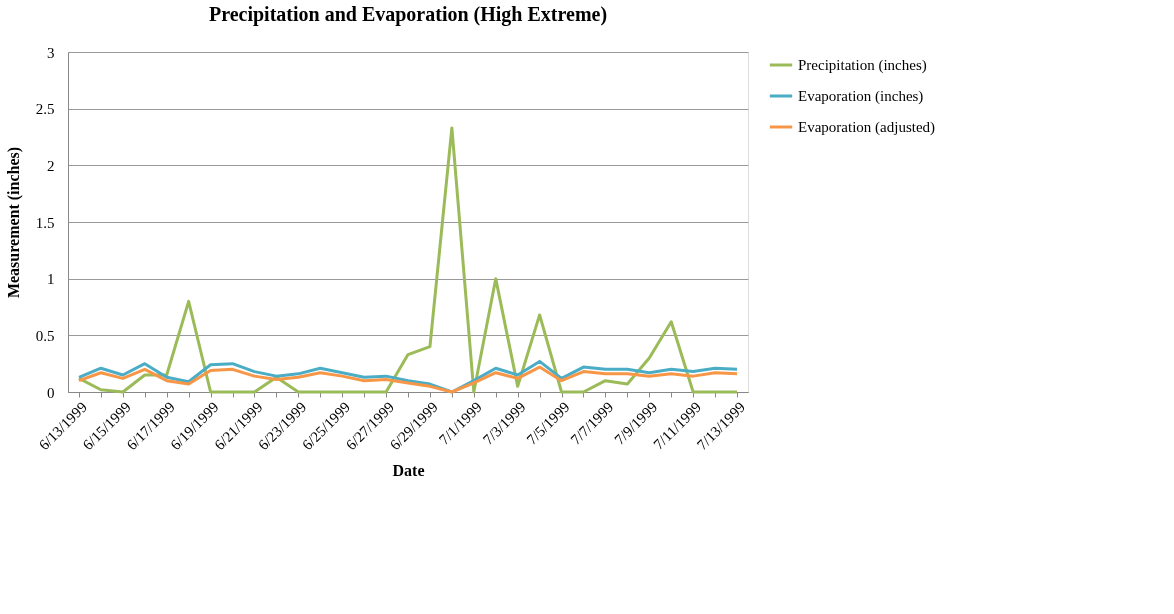  I want to click on y-tick-label: 2, so click(51, 165).